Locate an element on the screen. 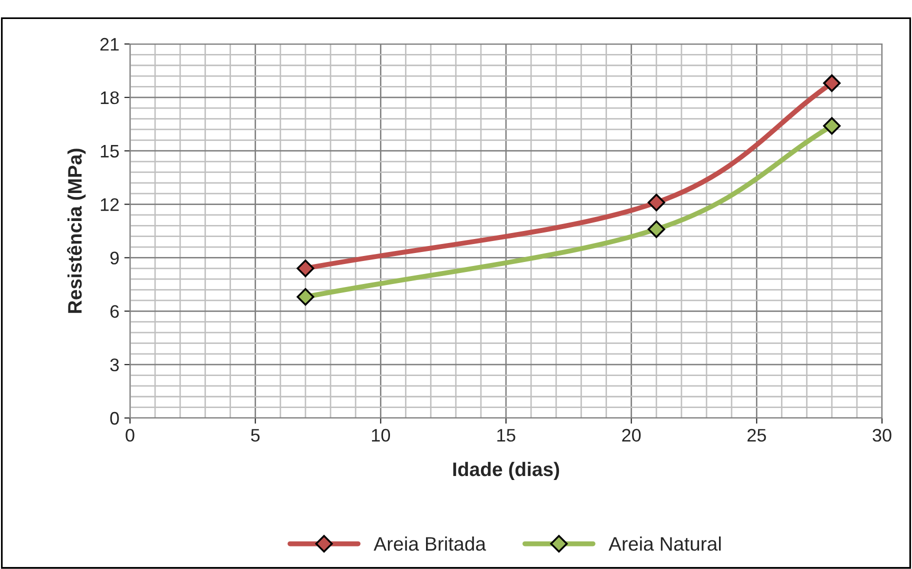 The height and width of the screenshot is (569, 912). x-tick-label: 15 is located at coordinates (506, 435).